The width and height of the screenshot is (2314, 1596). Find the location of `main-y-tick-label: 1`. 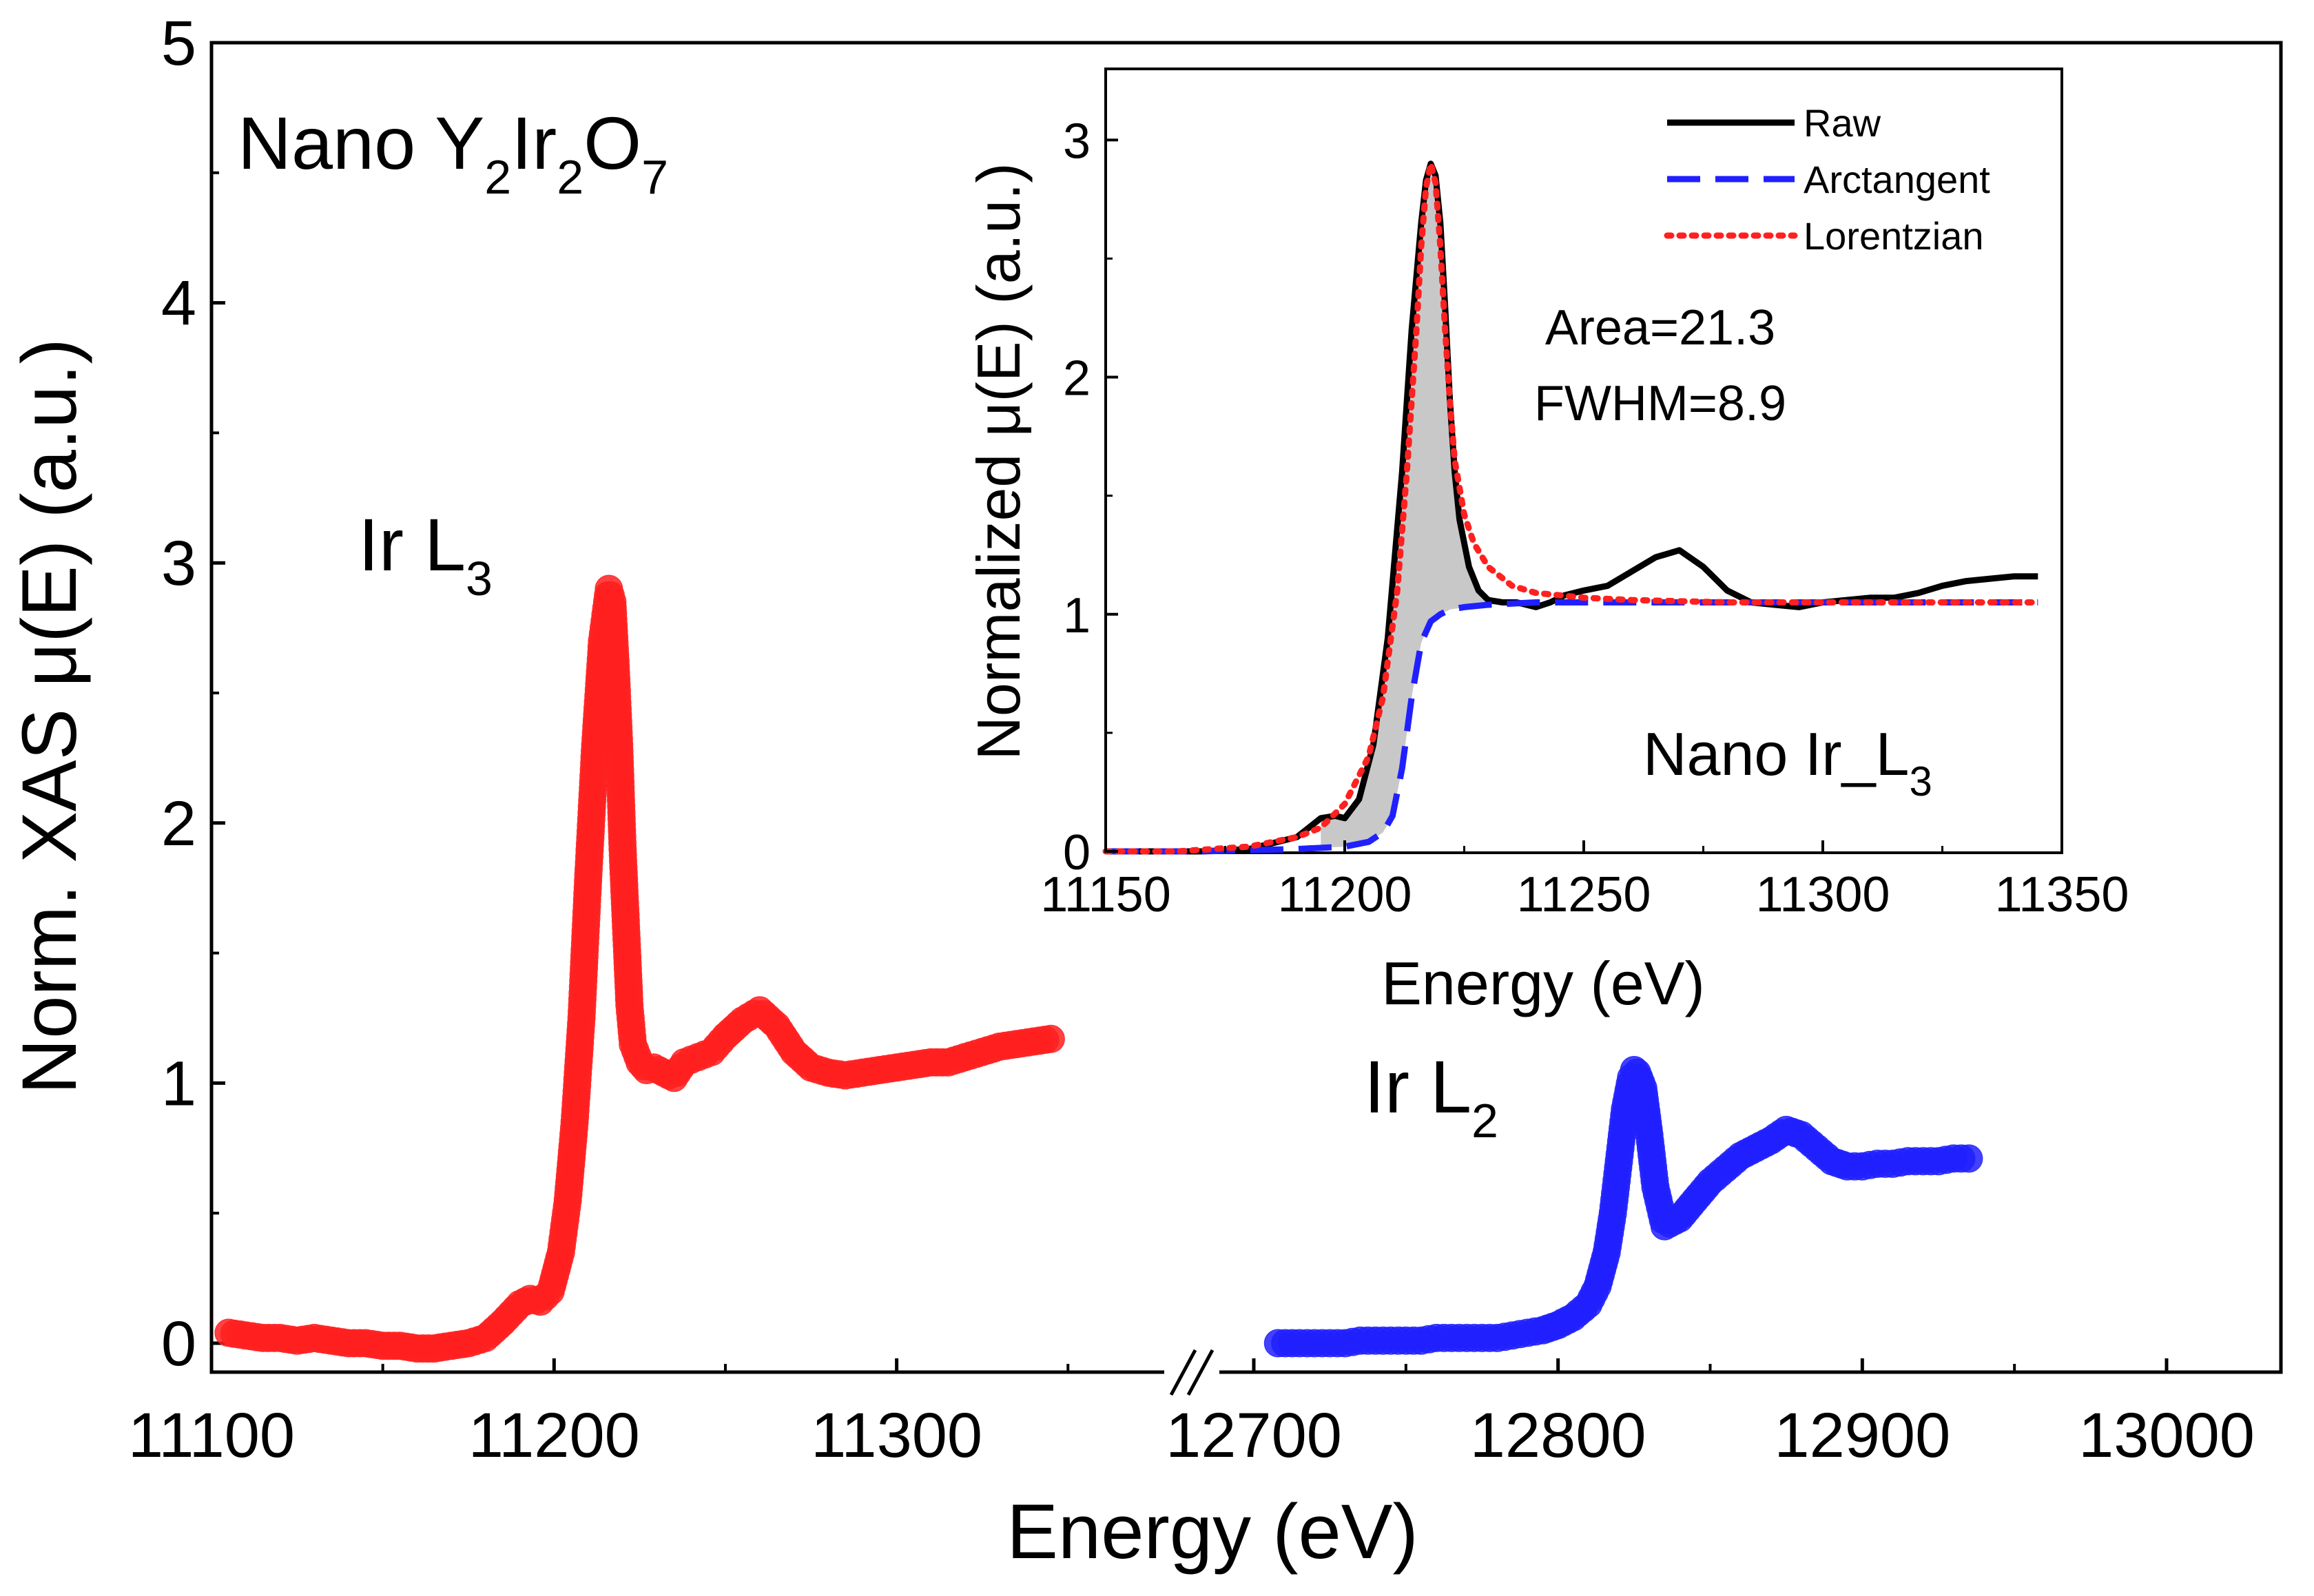

main-y-tick-label: 1 is located at coordinates (178, 1083).